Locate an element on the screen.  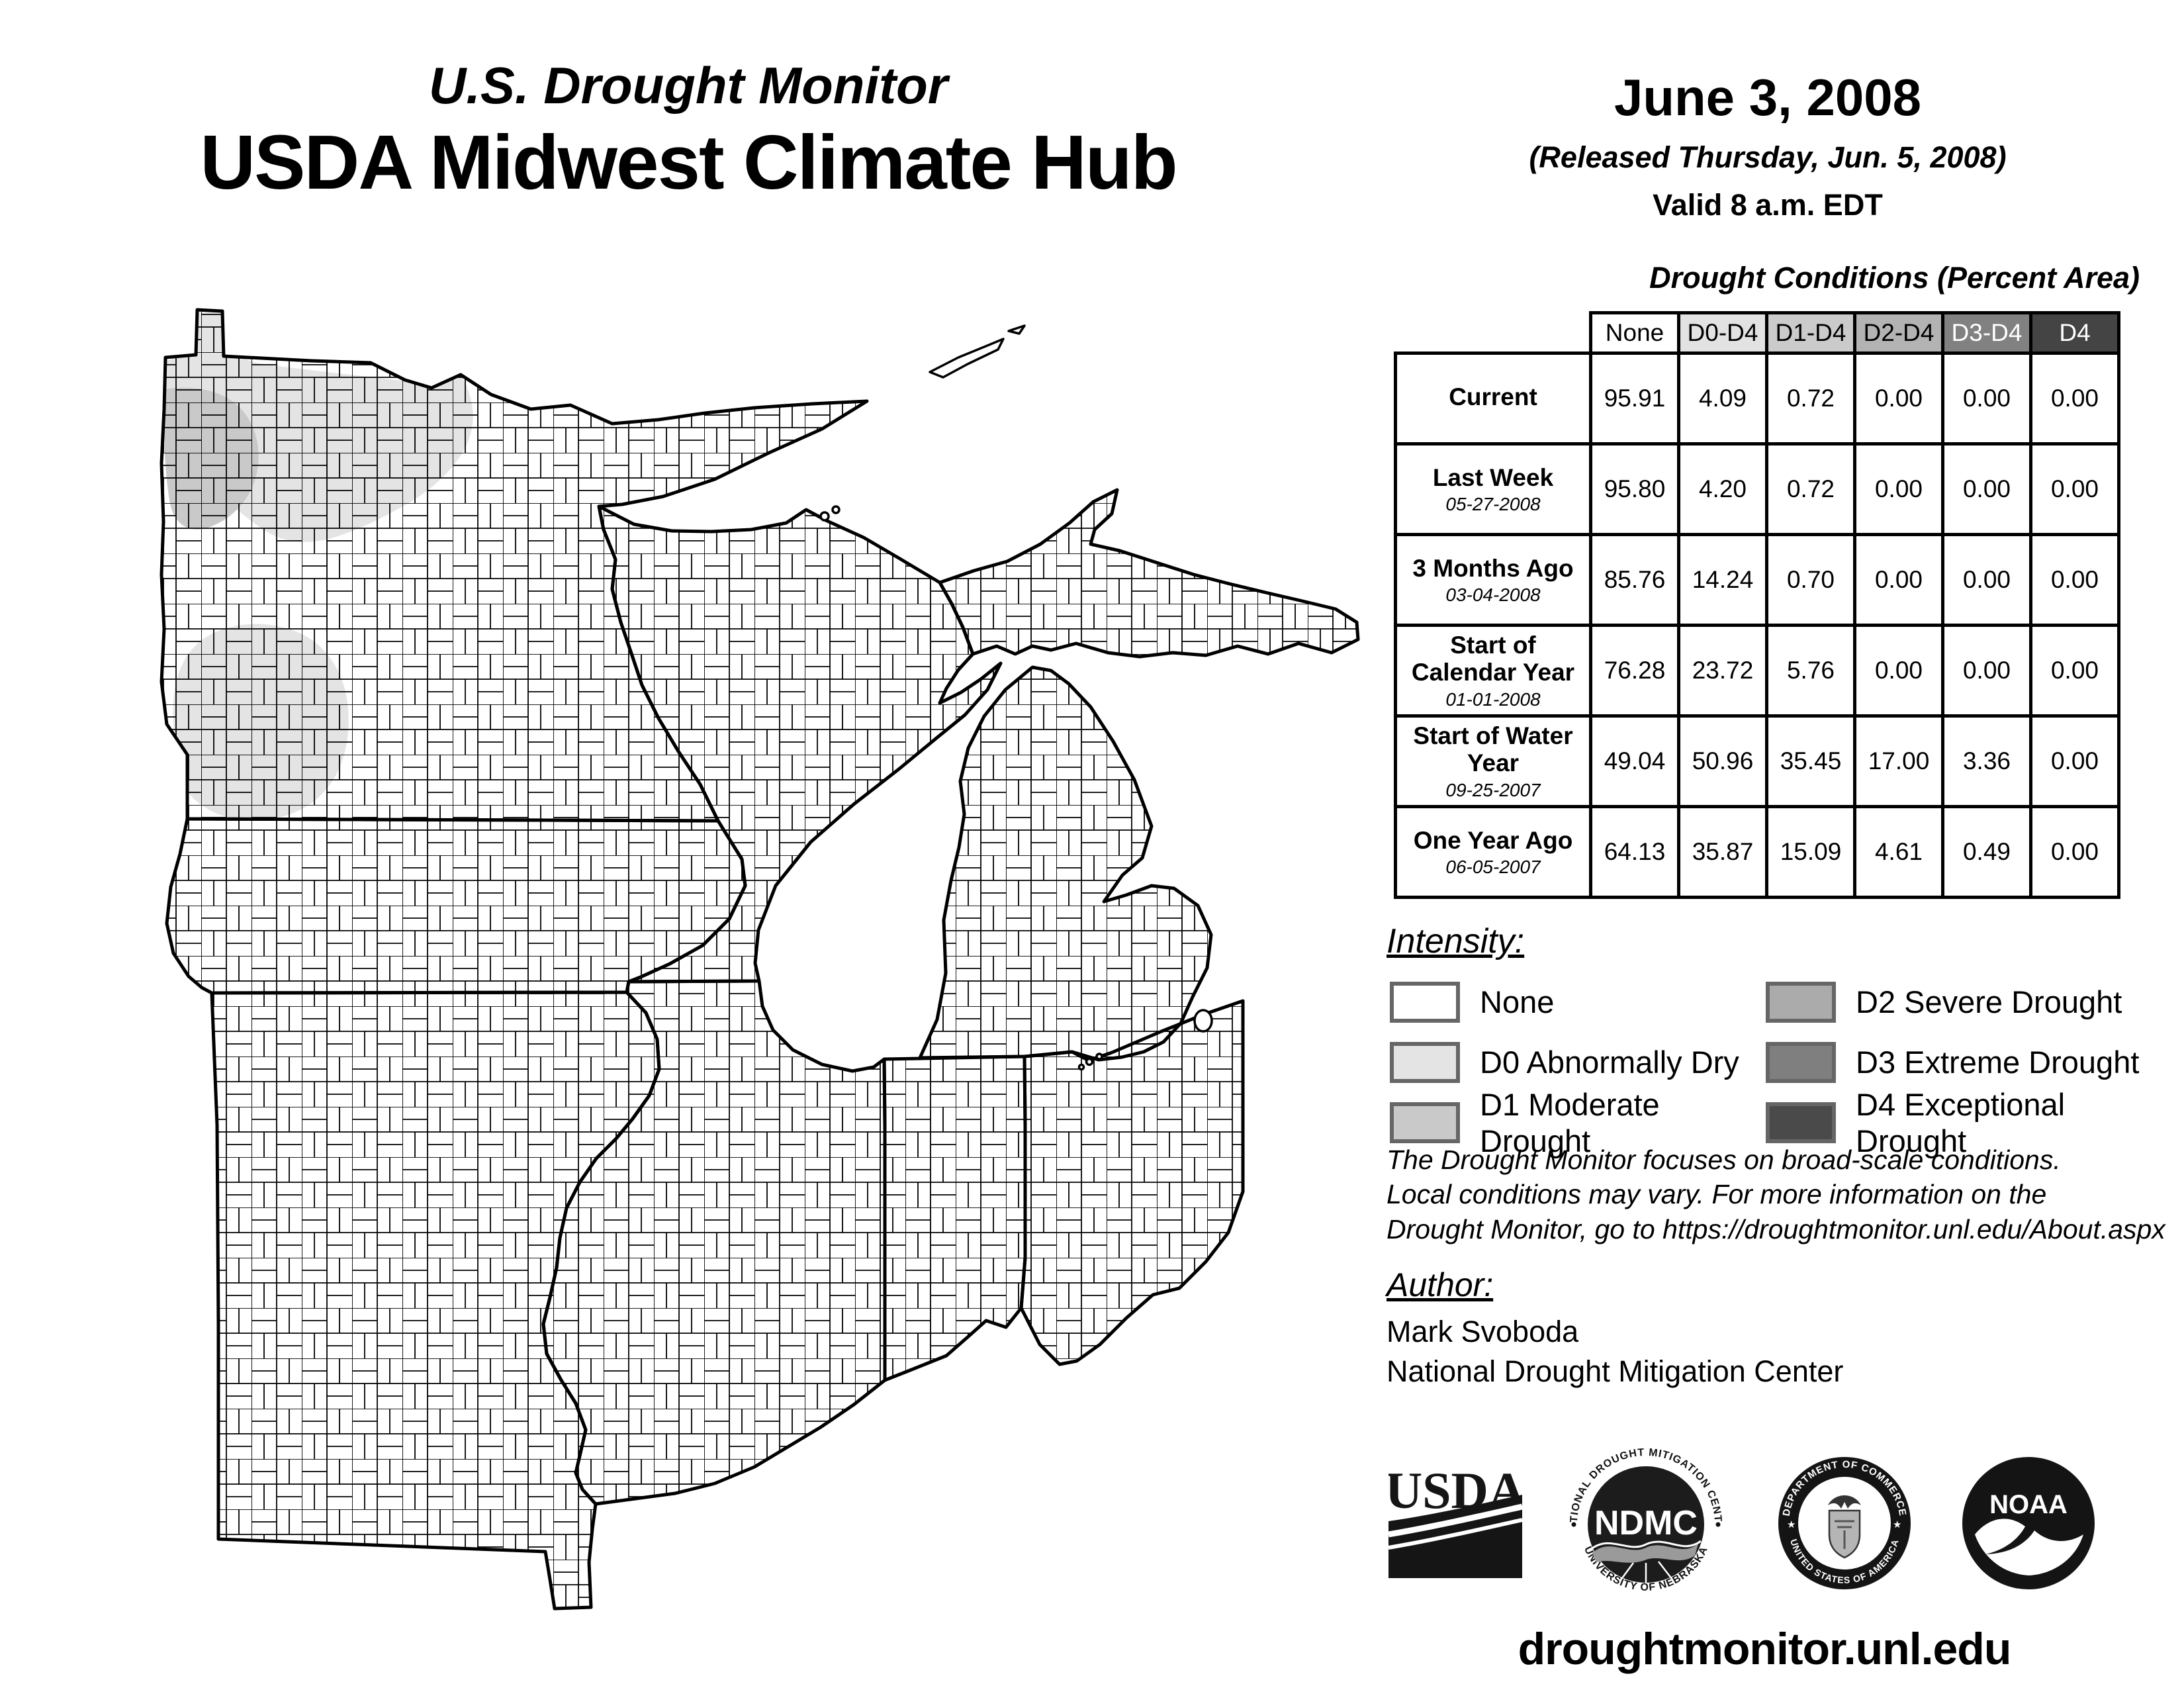
table-row-current: Current 95.91 4.09 0.72 0.00 0.00 0.00 is located at coordinates (1757, 398).